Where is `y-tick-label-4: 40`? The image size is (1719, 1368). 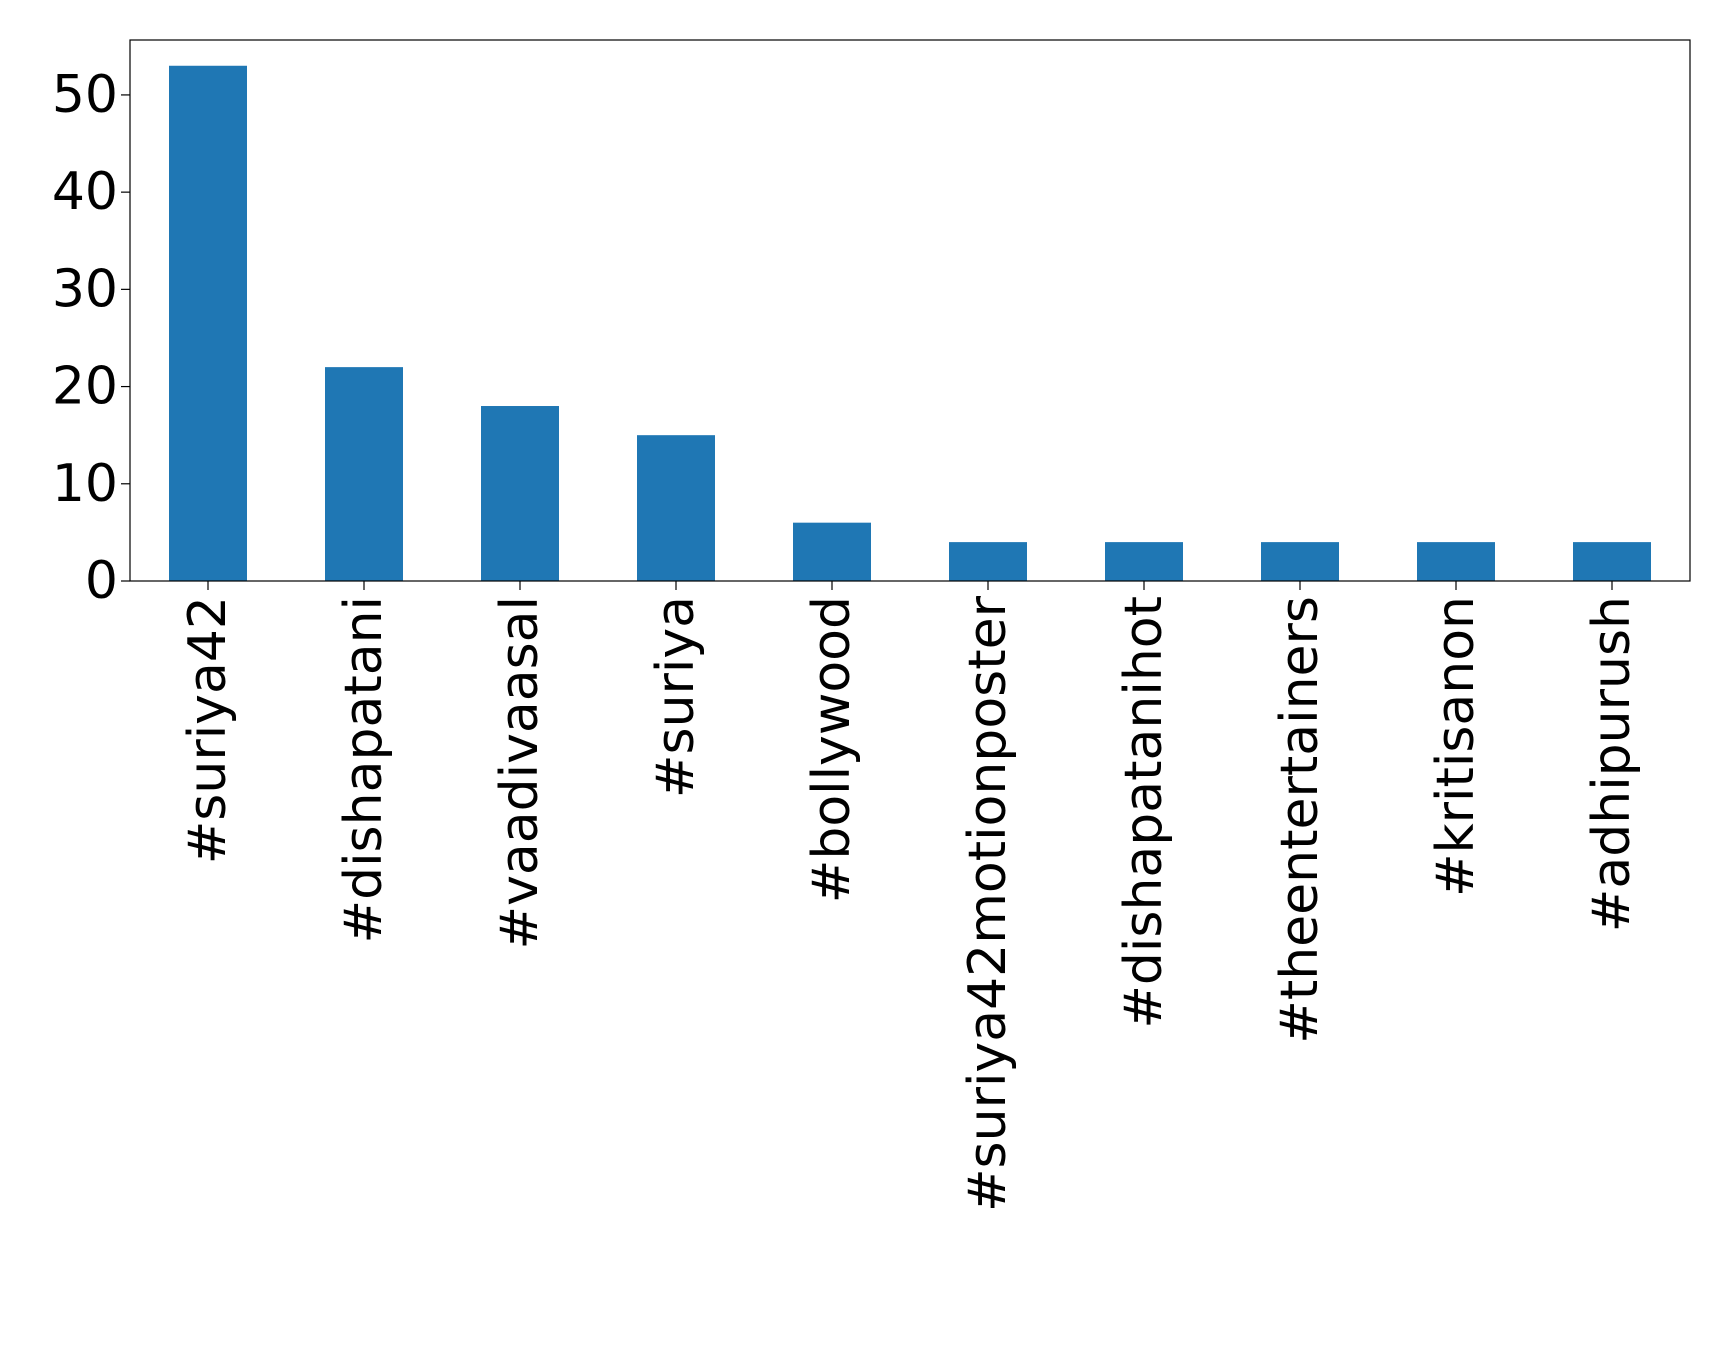
y-tick-label-4: 40 is located at coordinates (85, 192).